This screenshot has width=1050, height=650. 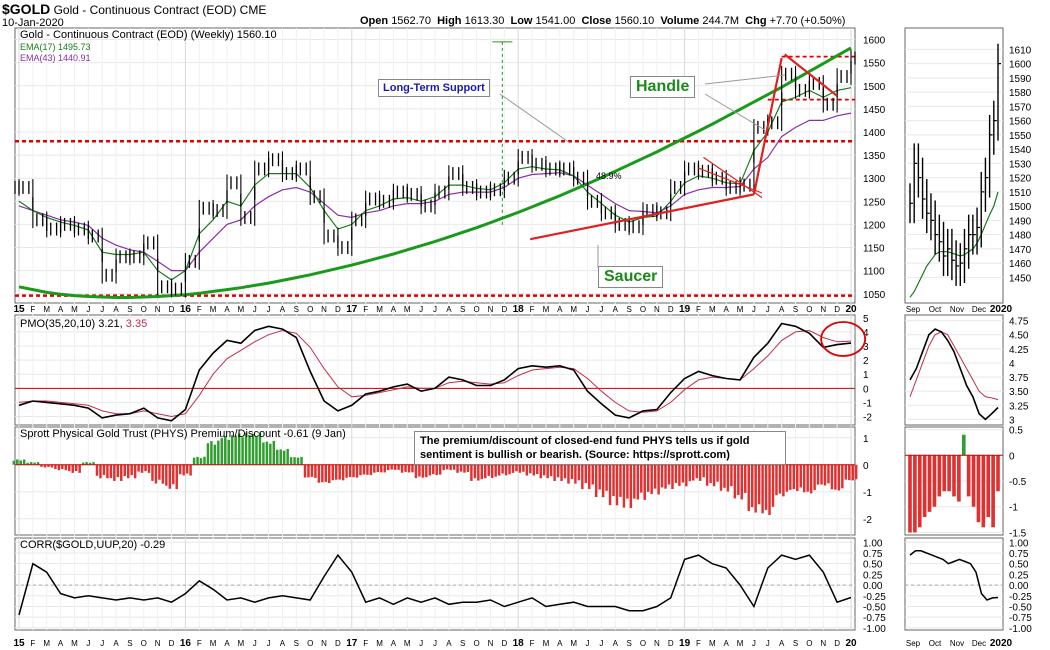 I want to click on ema43-legend-label: EMA(43) 1440.91, so click(x=55, y=58).